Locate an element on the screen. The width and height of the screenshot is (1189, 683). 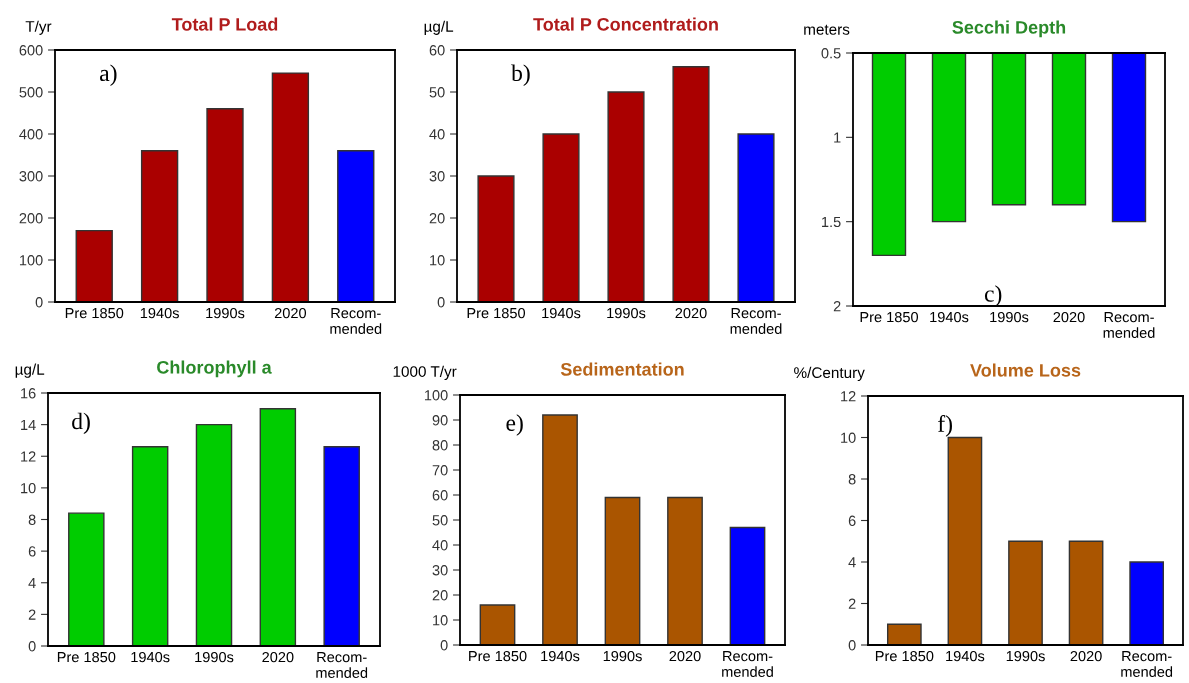
chart-title: Total P Load is located at coordinates (224, 24).